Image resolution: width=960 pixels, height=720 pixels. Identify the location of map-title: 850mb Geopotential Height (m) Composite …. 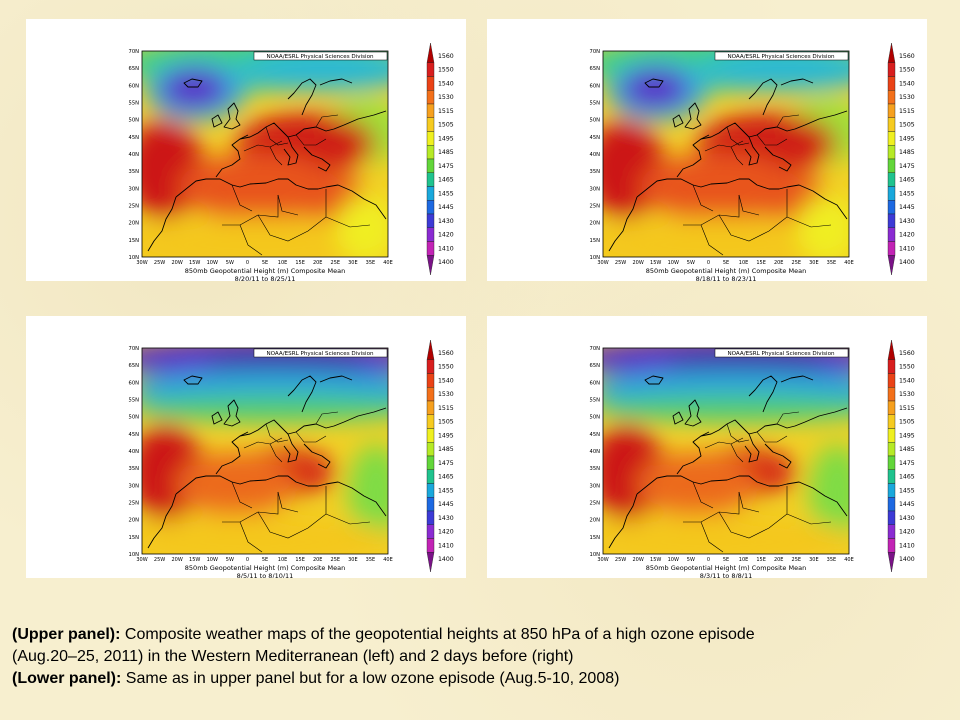
(726, 568).